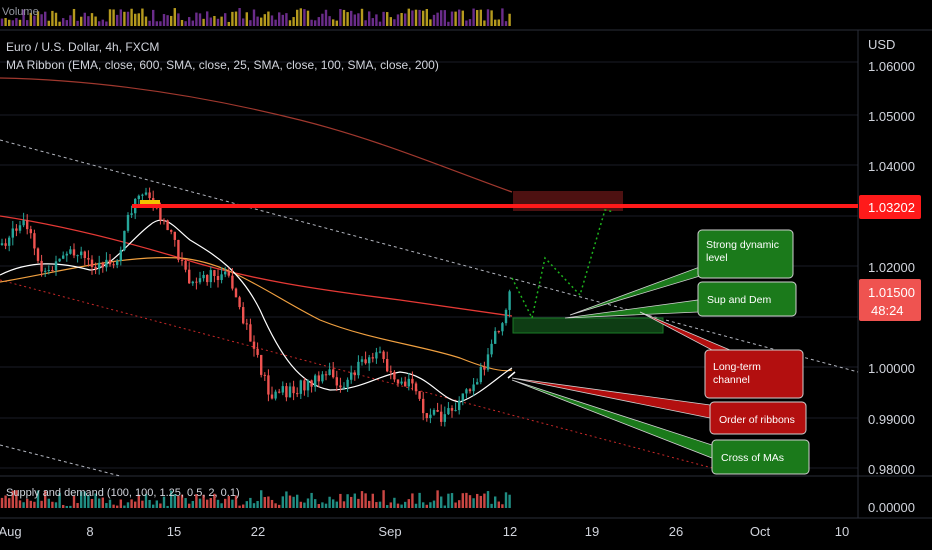 Image resolution: width=932 pixels, height=550 pixels. I want to click on price-tick: 1.02000, so click(891, 267).